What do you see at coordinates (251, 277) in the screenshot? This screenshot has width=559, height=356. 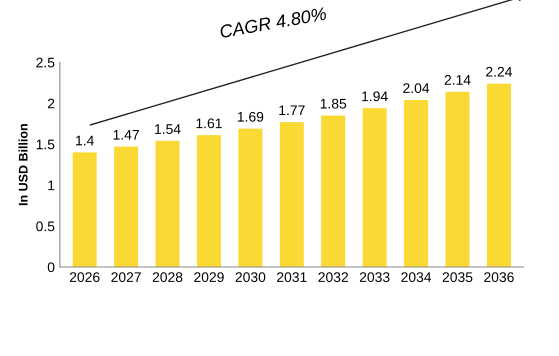 I see `x-tick-label: 2030` at bounding box center [251, 277].